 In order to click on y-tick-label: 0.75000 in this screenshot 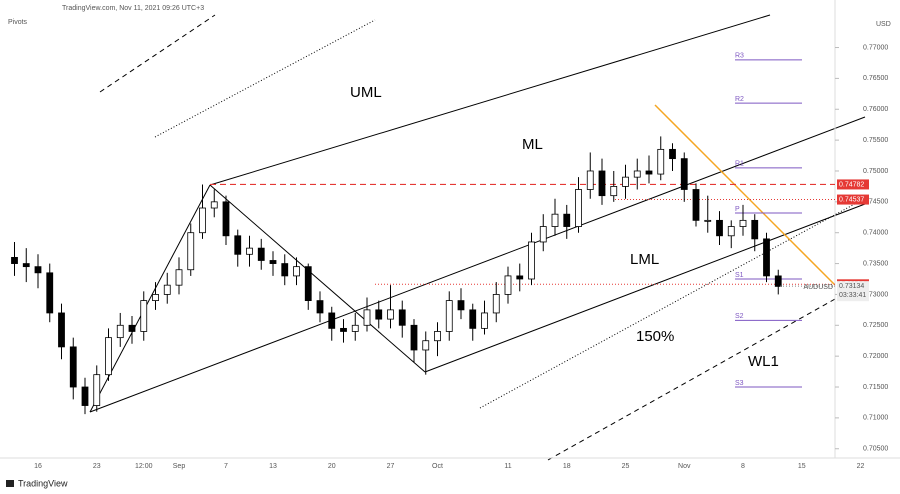, I will do `click(875, 171)`.